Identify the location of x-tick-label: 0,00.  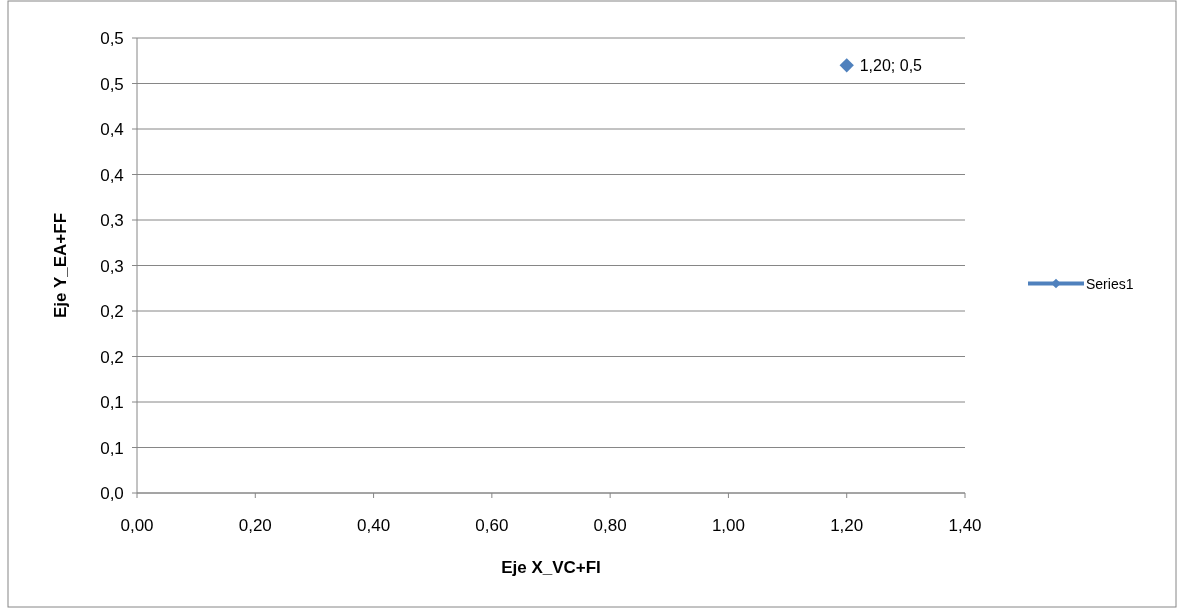
(137, 525).